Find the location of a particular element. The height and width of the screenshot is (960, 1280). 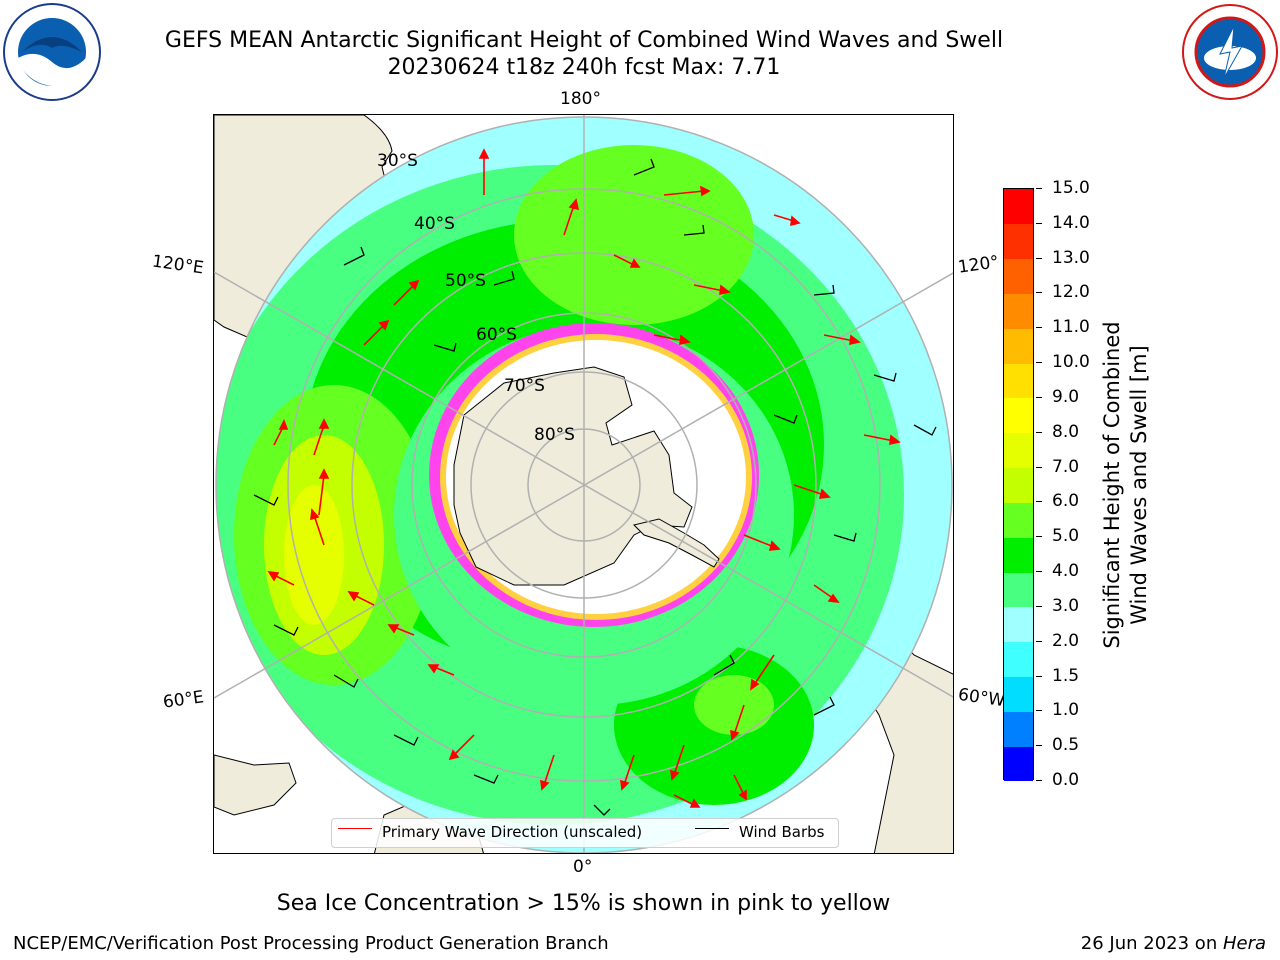

colorbar-tick-label: 2.0 is located at coordinates (1066, 640).